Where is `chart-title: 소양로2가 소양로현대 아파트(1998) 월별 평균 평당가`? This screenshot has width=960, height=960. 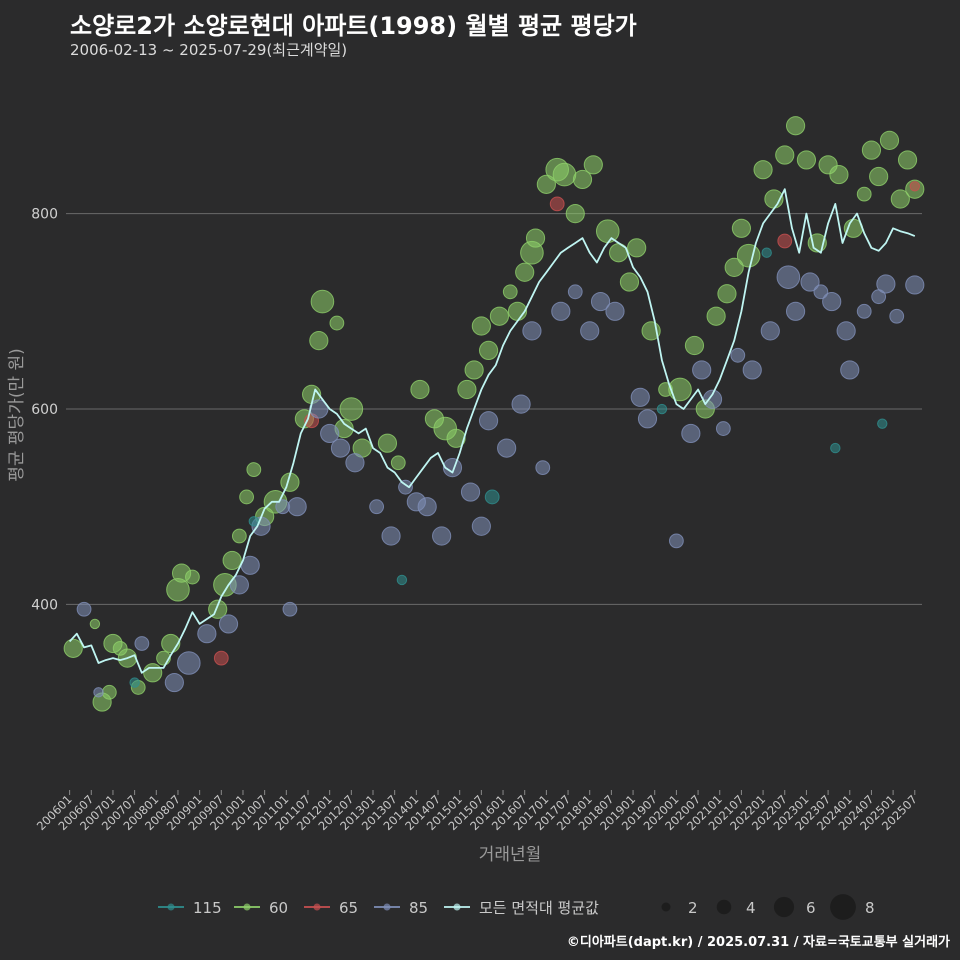
chart-title: 소양로2가 소양로현대 아파트(1998) 월별 평균 평당가 is located at coordinates (353, 26).